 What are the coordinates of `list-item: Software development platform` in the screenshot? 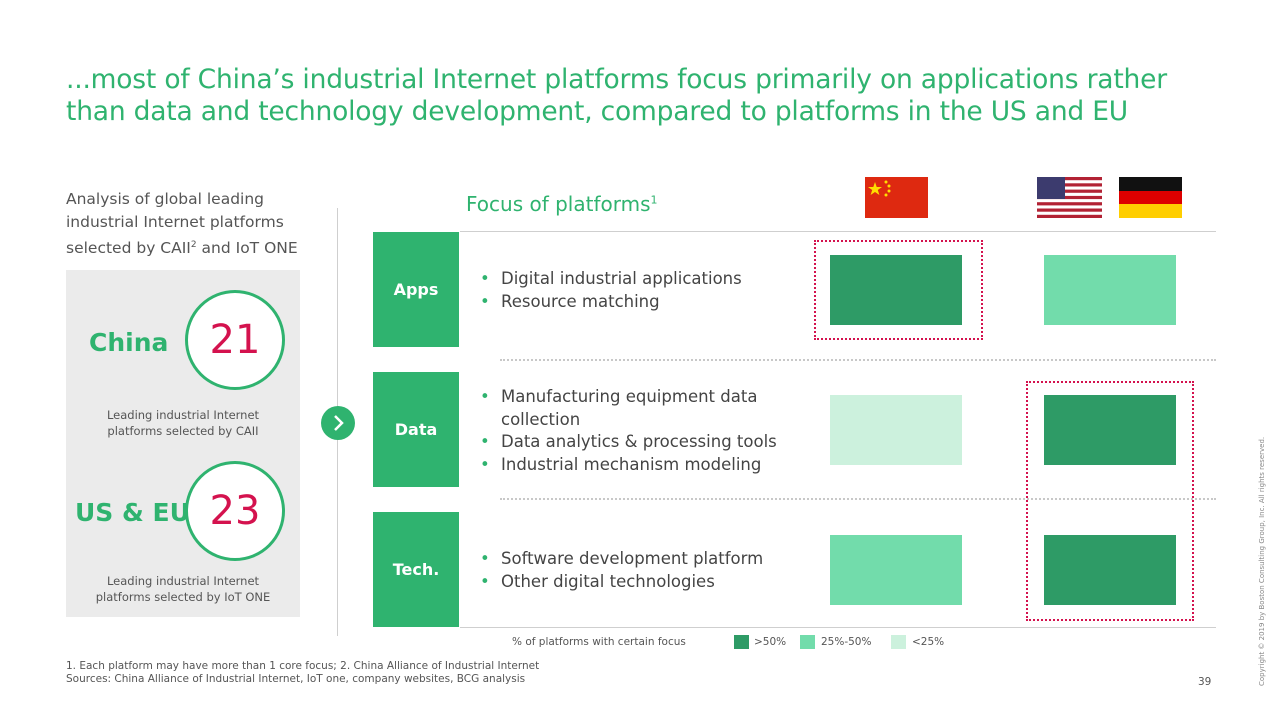 It's located at (621, 559).